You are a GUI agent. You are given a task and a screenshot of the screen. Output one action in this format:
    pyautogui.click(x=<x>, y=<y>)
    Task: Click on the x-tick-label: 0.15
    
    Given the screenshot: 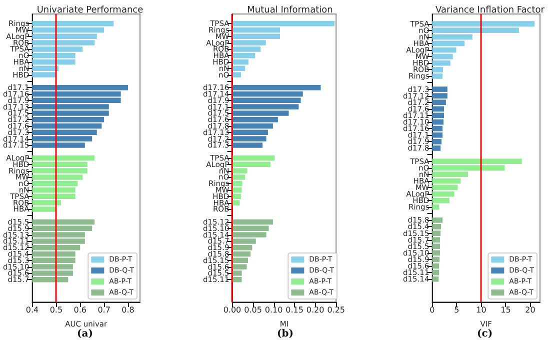 What is the action you would take?
    pyautogui.click(x=295, y=310)
    